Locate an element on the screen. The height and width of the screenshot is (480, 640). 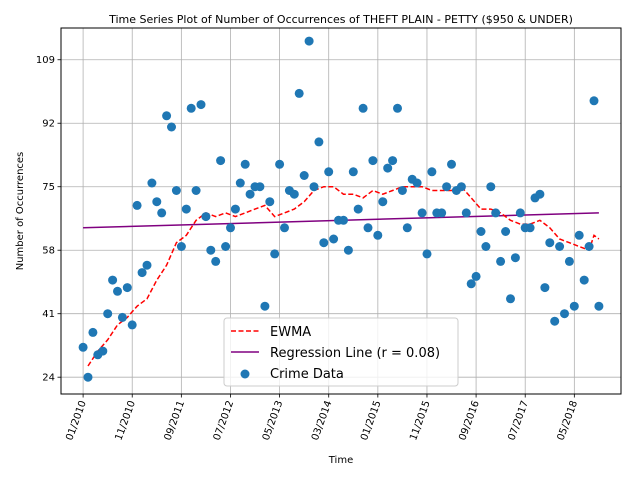
legend-box is located at coordinates (341, 352).